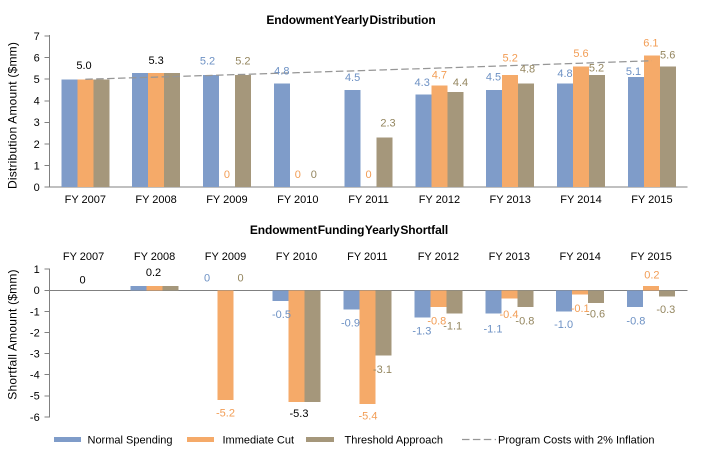  I want to click on svg-text: -5.4, so click(368, 417).